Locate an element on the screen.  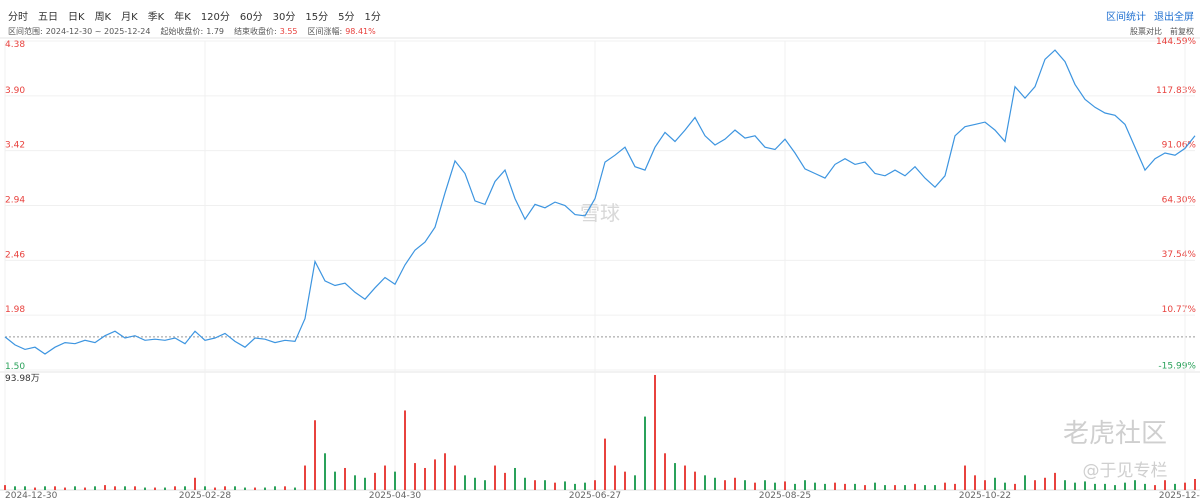
x-tick-label: 2024-12-30 is located at coordinates (31, 496).